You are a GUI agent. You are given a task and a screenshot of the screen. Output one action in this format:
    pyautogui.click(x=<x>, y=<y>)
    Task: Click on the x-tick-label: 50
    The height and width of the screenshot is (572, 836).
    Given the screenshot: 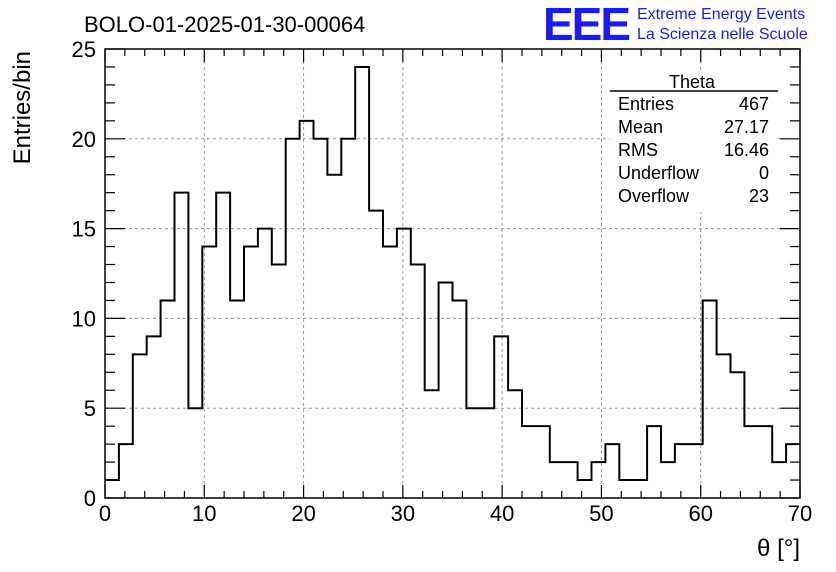 What is the action you would take?
    pyautogui.click(x=601, y=513)
    